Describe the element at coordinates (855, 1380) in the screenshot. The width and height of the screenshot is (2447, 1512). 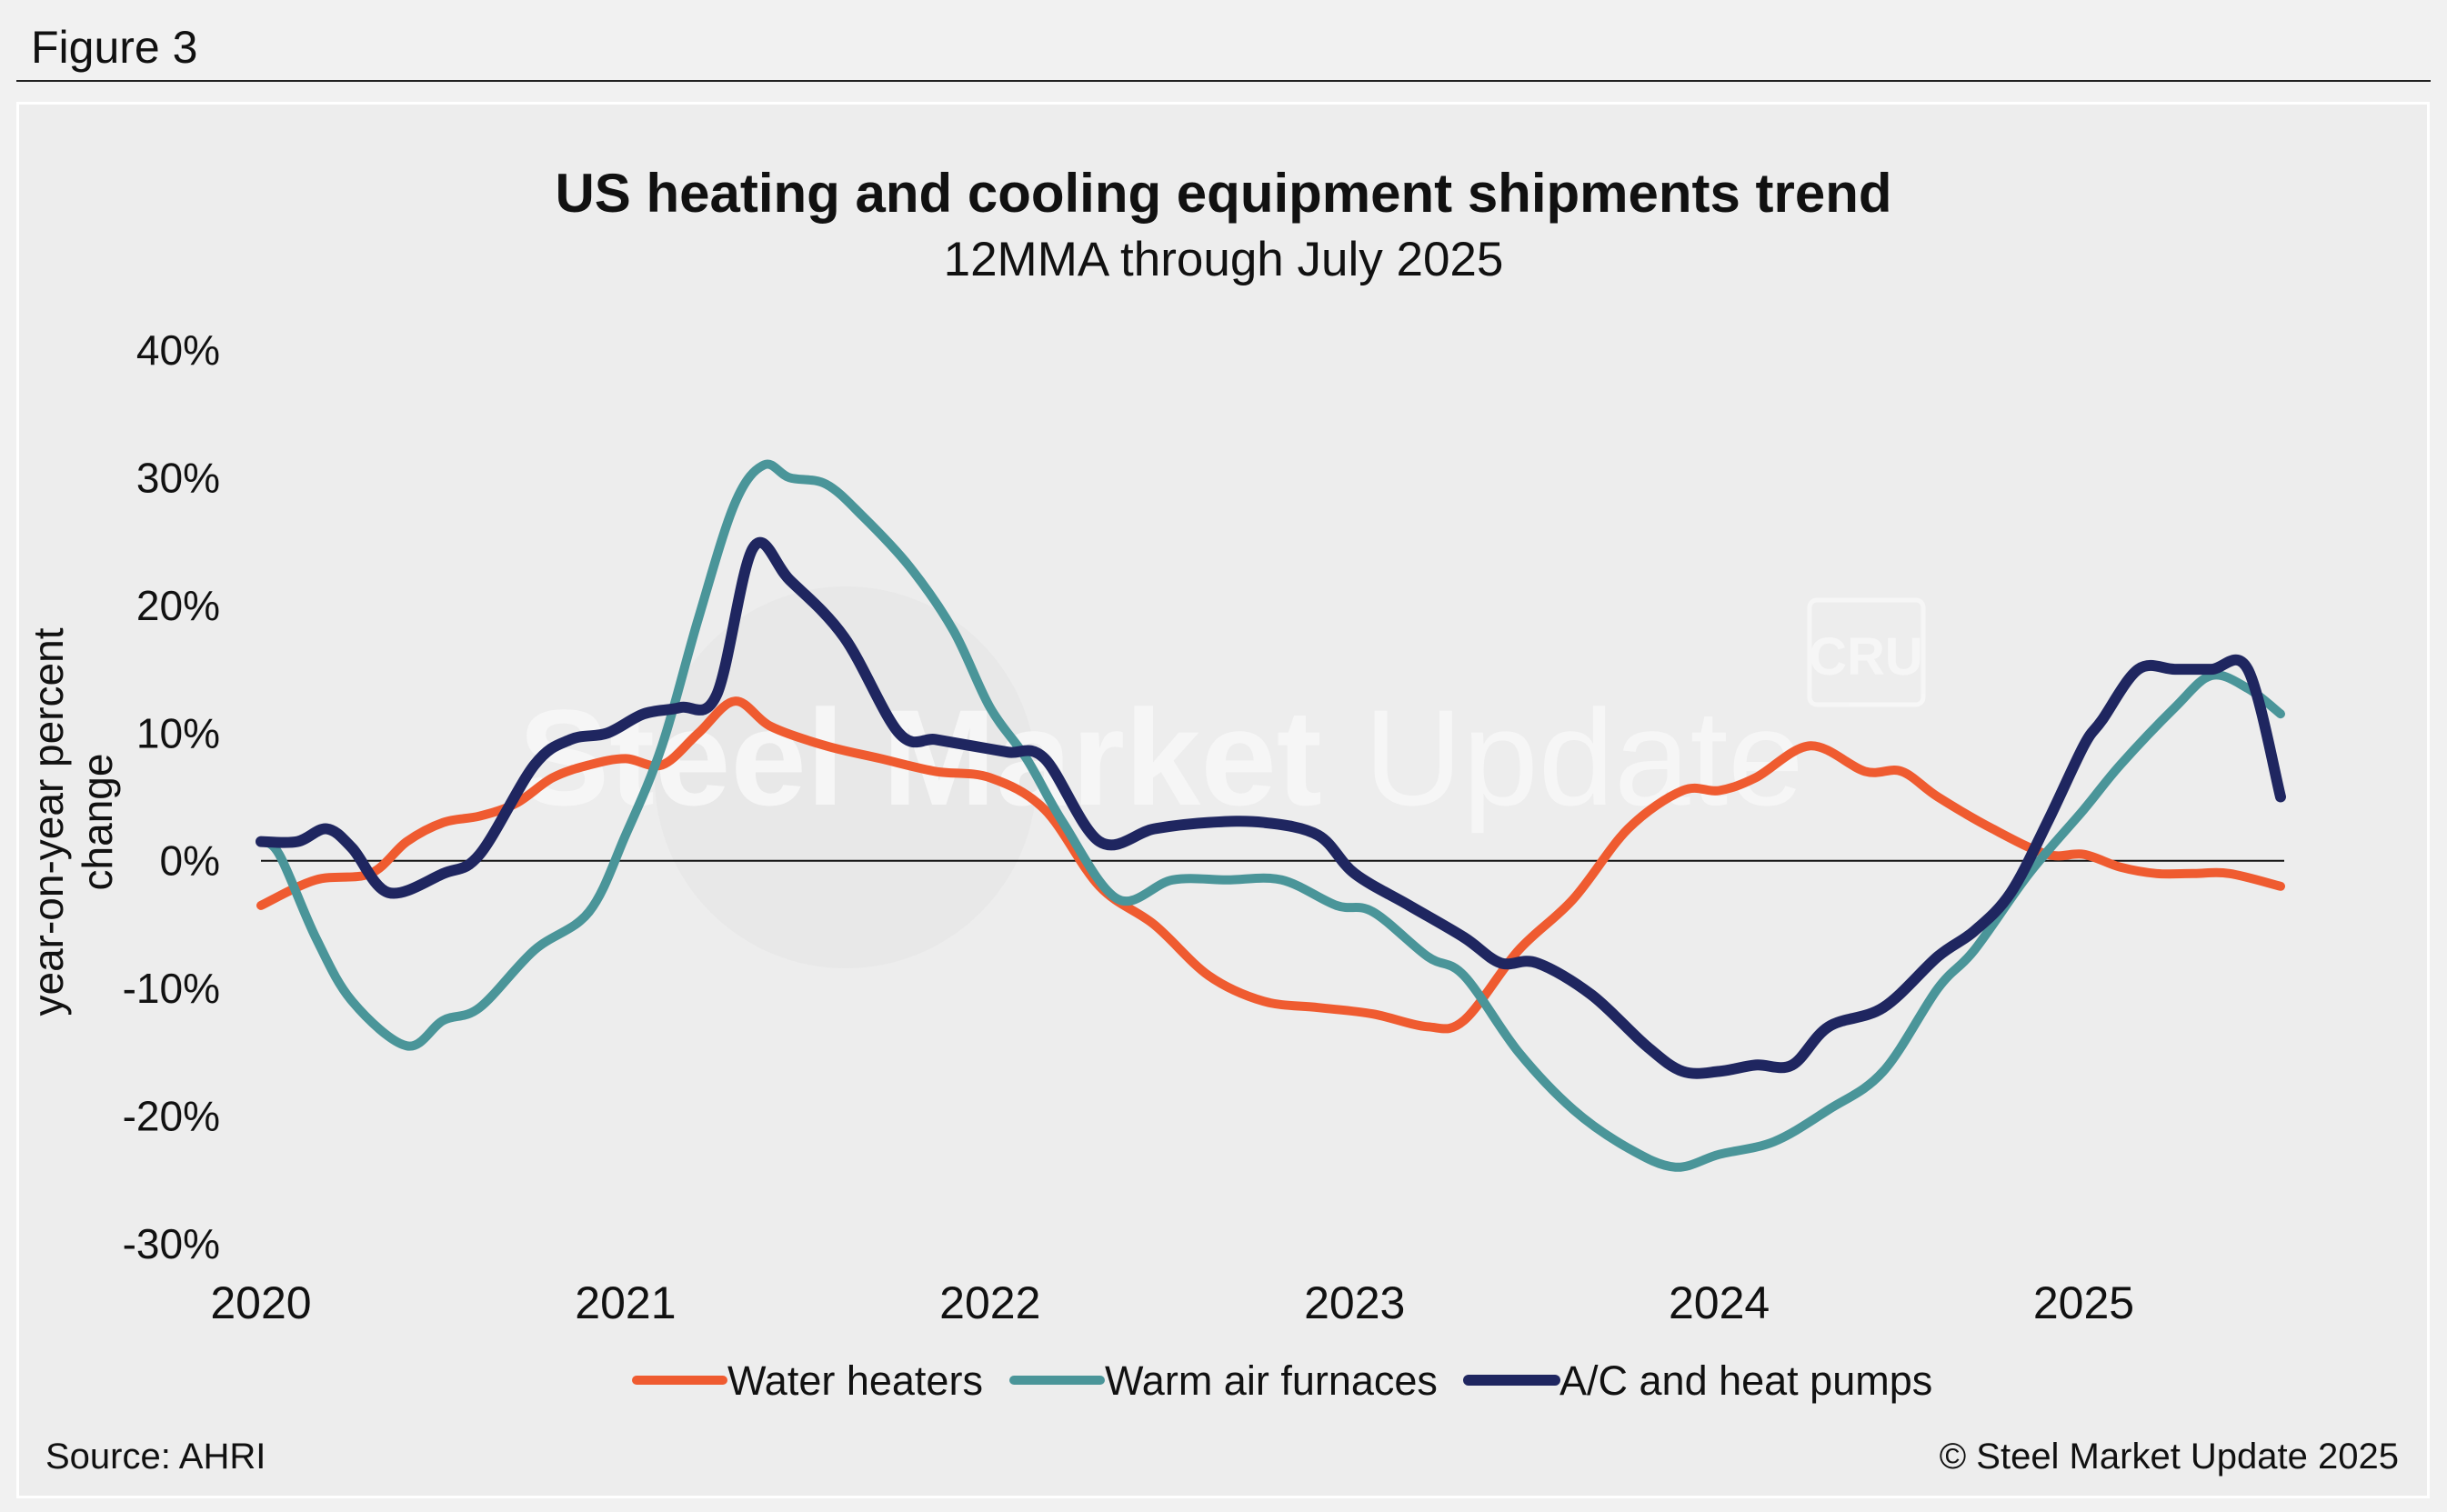
I see `legend-label: Water heaters` at that location.